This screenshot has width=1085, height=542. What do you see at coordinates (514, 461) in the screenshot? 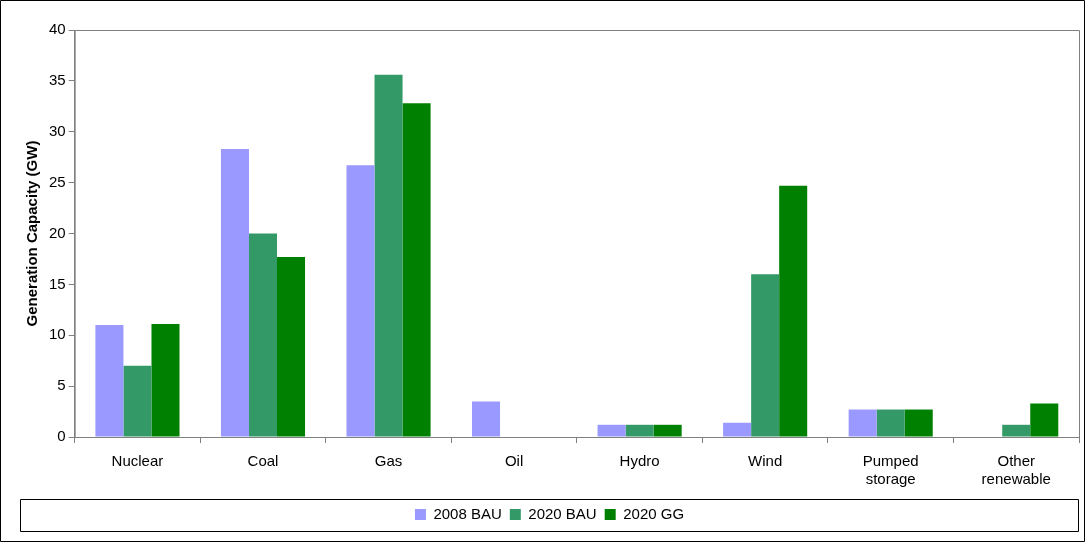
I see `x-tick-label: Oil` at bounding box center [514, 461].